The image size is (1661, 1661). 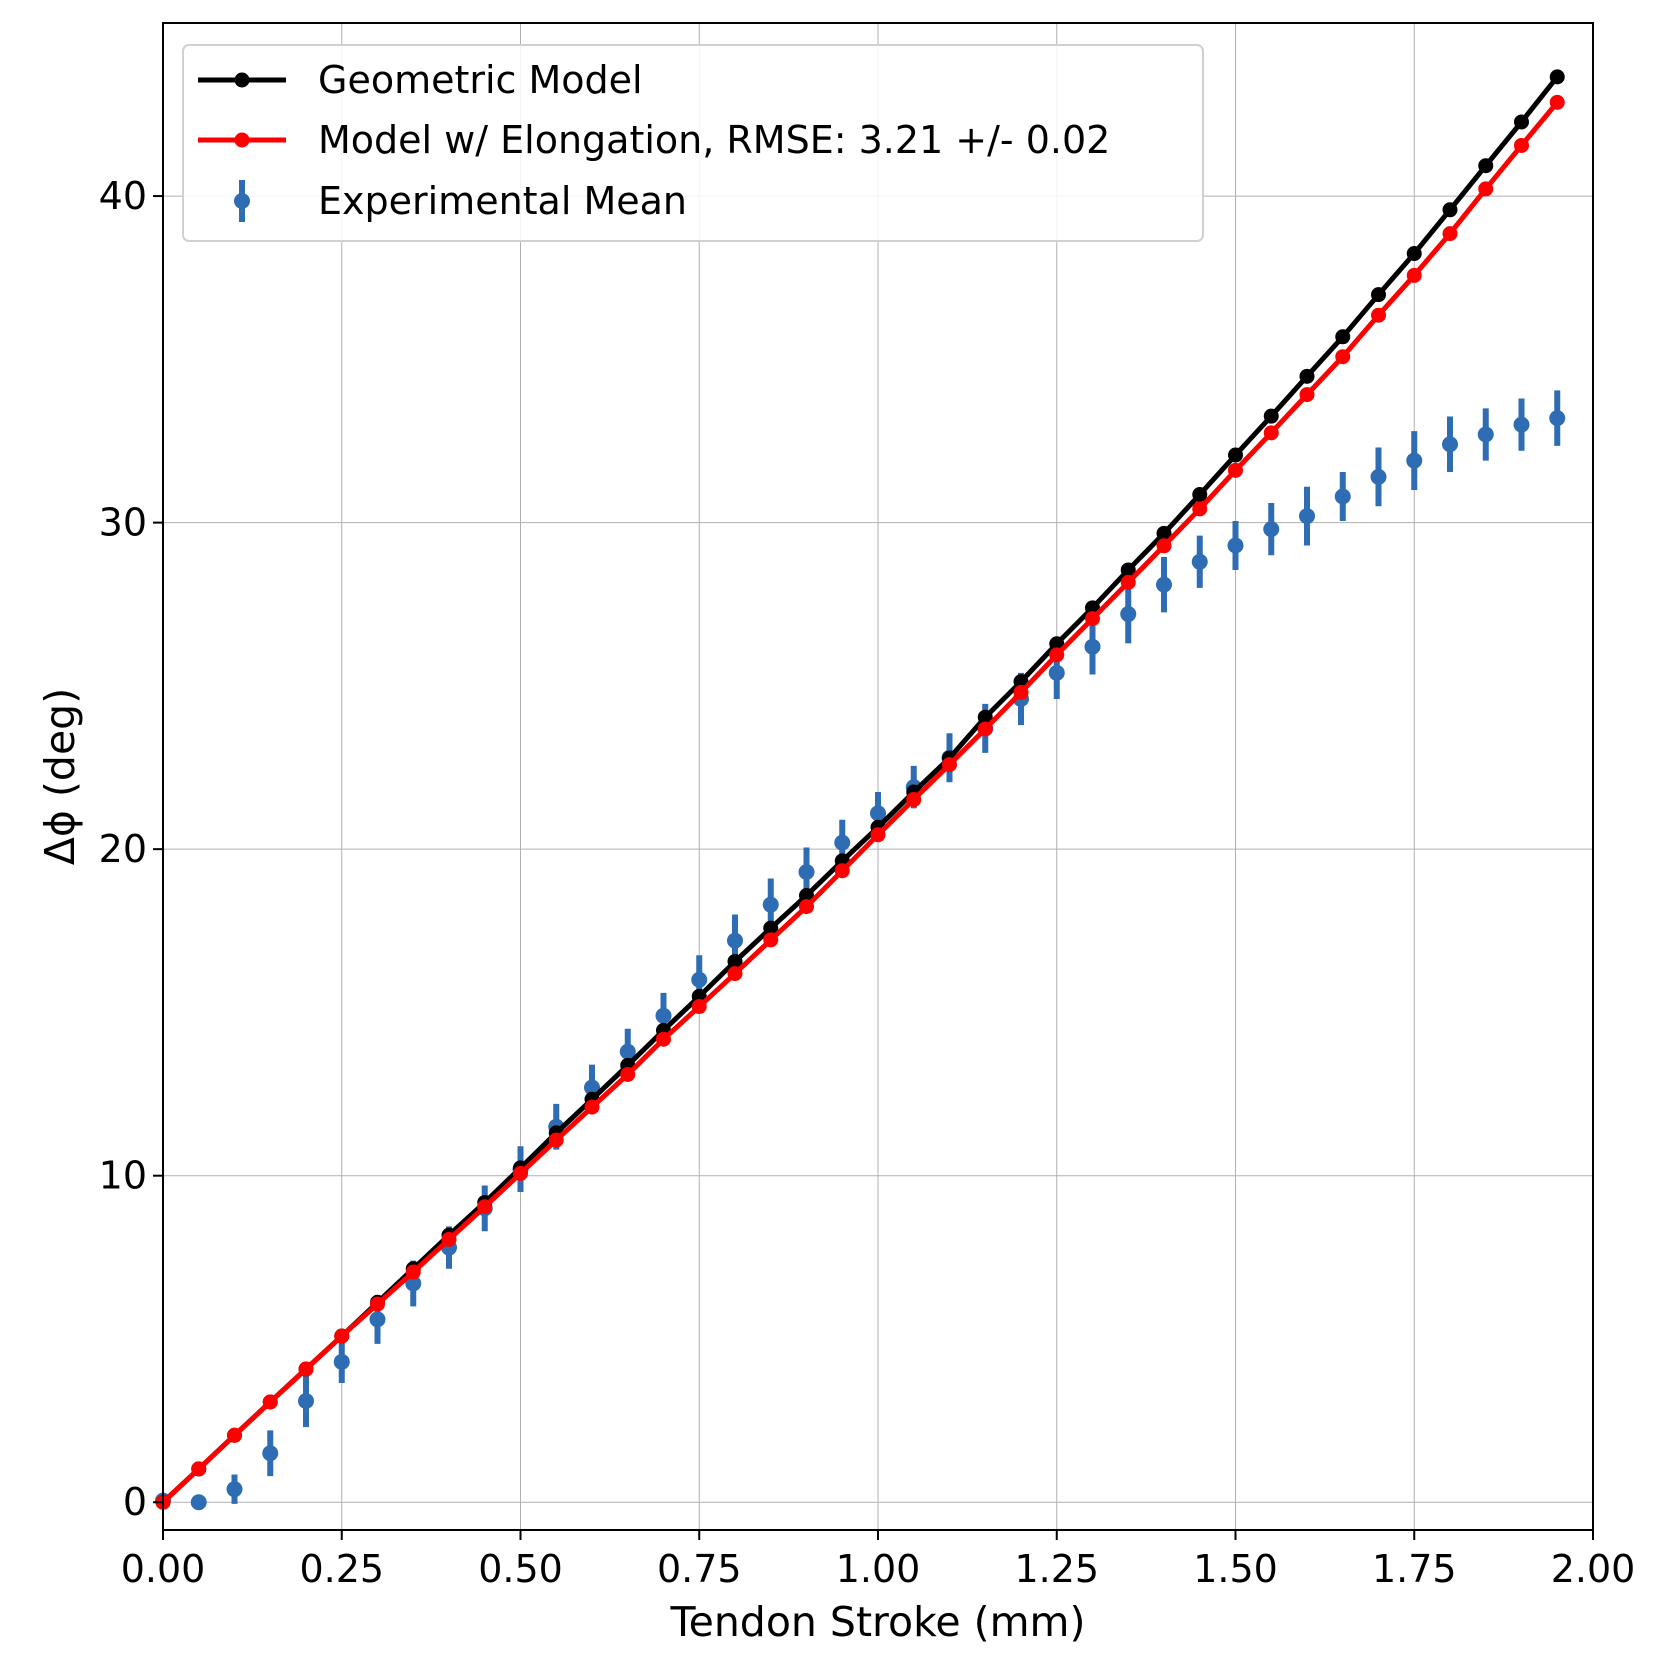 What do you see at coordinates (60, 776) in the screenshot?
I see `y-axis-label: Δϕ (deg)` at bounding box center [60, 776].